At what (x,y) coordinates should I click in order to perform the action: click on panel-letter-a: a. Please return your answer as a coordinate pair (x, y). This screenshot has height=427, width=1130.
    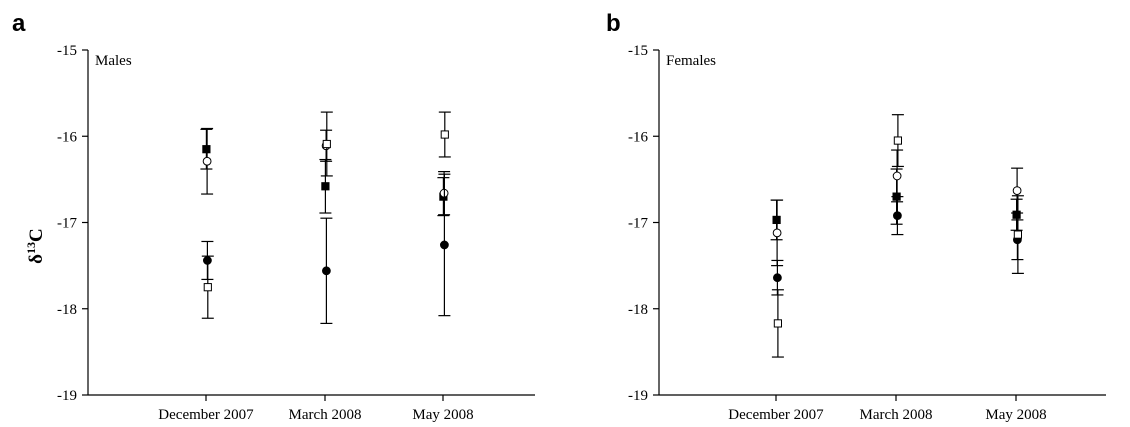
    Looking at the image, I should click on (19, 23).